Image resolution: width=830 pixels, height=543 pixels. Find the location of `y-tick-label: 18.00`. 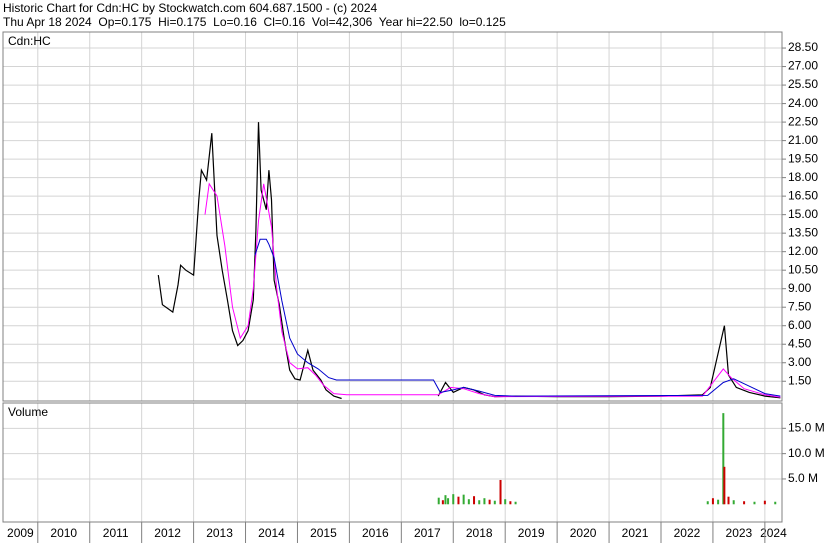

y-tick-label: 18.00 is located at coordinates (803, 177).